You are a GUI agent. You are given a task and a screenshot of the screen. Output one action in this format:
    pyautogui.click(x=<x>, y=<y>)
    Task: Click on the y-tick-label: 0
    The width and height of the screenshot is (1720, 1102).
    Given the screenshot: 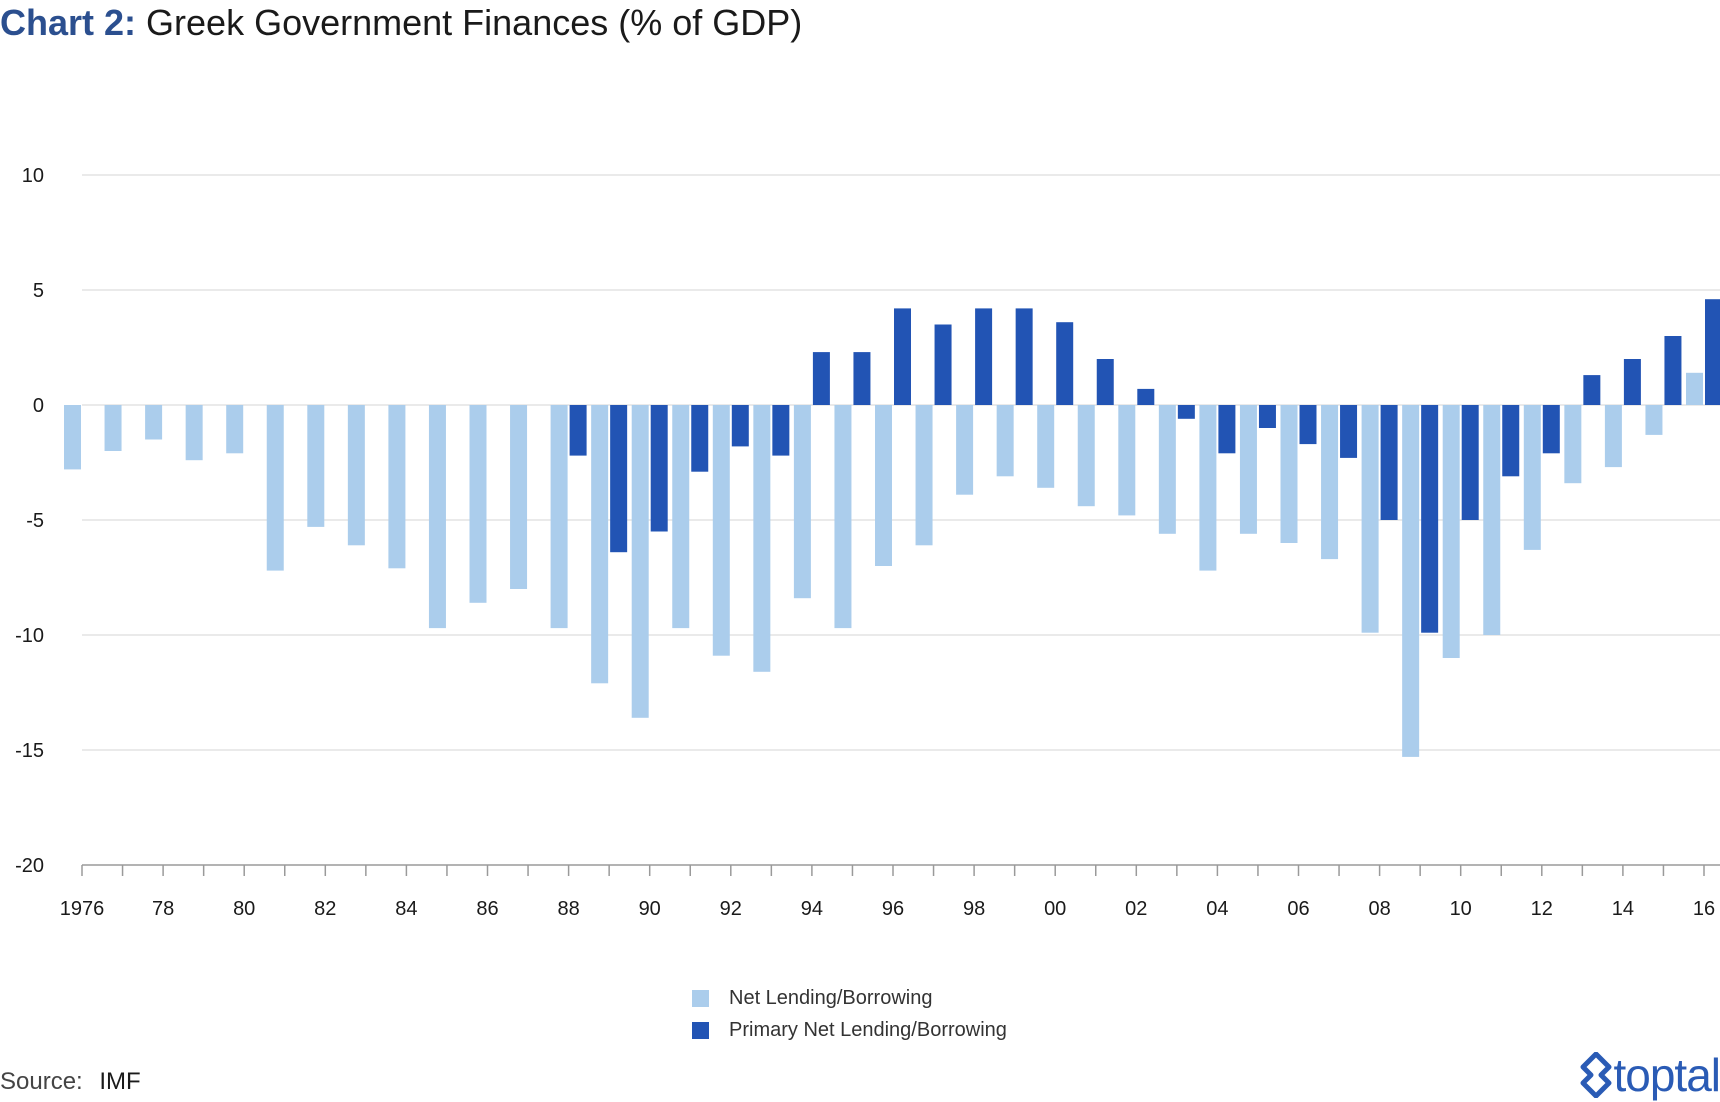 What is the action you would take?
    pyautogui.click(x=38, y=406)
    